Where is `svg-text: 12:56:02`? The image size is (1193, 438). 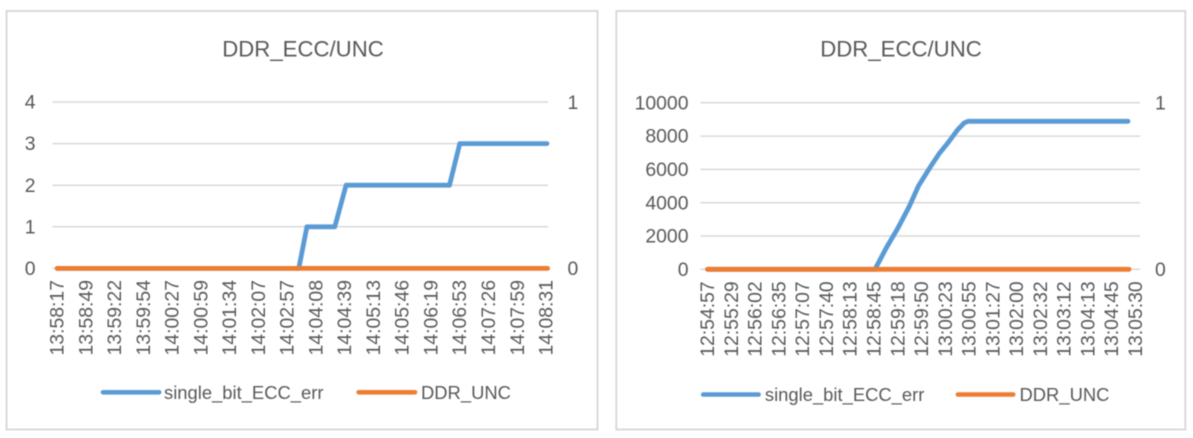 svg-text: 12:56:02 is located at coordinates (756, 318).